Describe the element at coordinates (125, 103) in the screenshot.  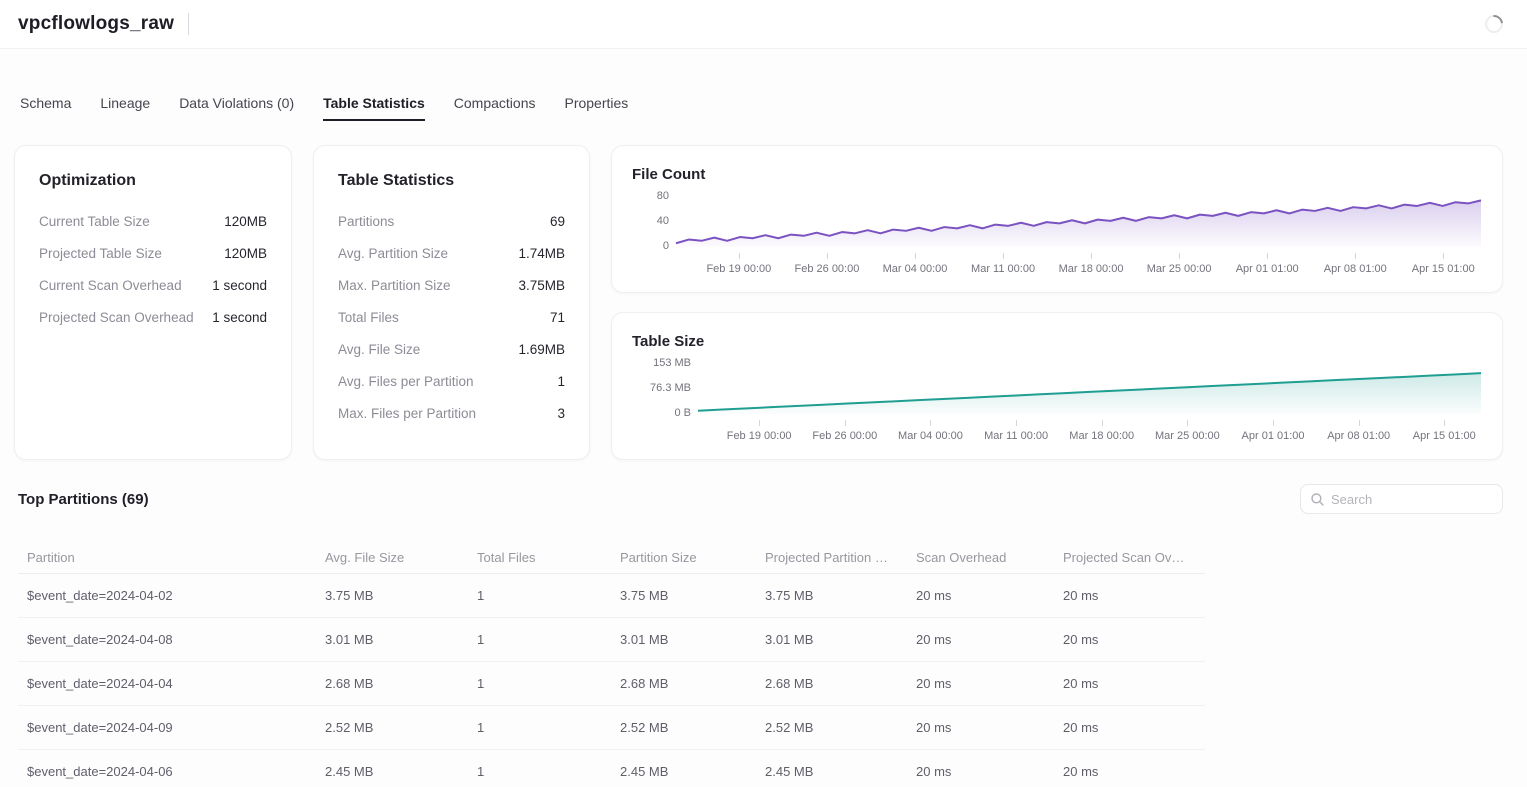
I see `tab-lineage: Lineage` at that location.